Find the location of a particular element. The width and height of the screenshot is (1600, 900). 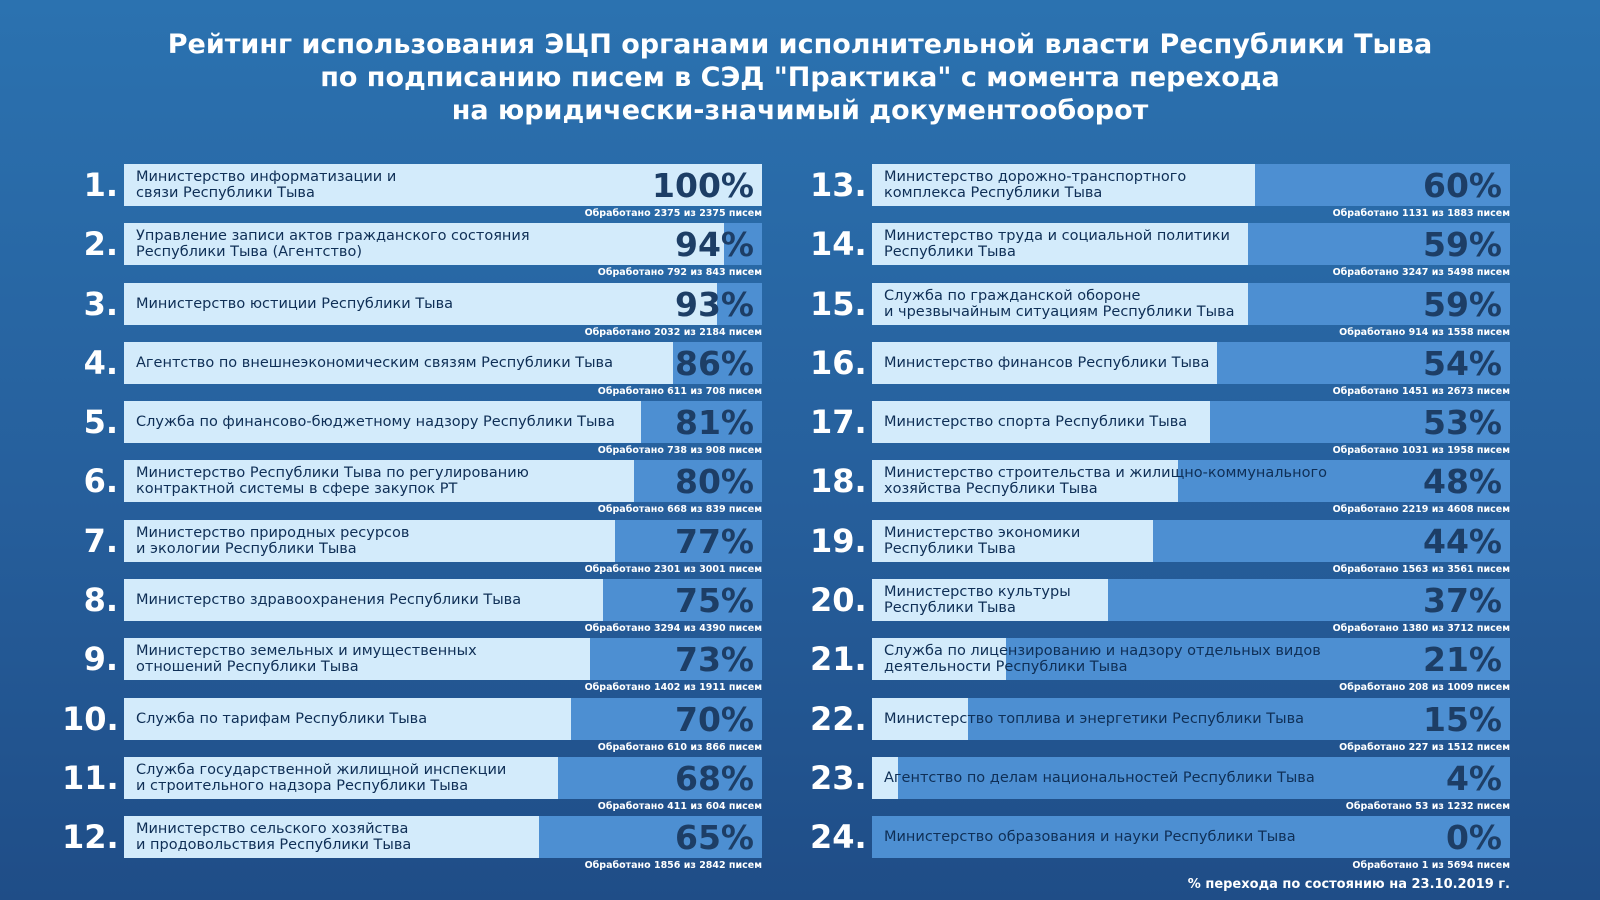

processed-count: Обработано 2375 из 2375 писем is located at coordinates (673, 213).